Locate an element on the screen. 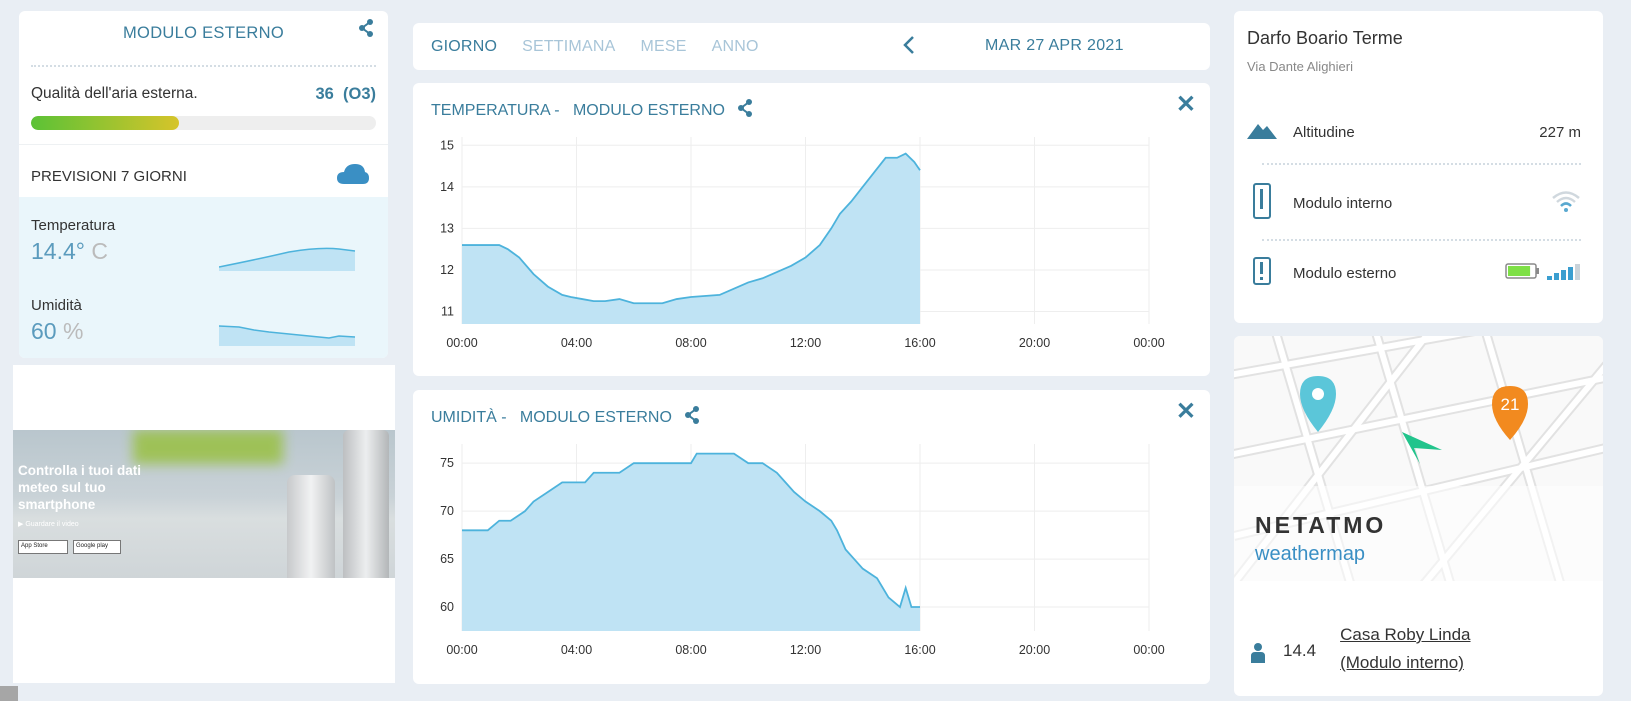  indoor-module-row: Modulo interno is located at coordinates (1414, 203).